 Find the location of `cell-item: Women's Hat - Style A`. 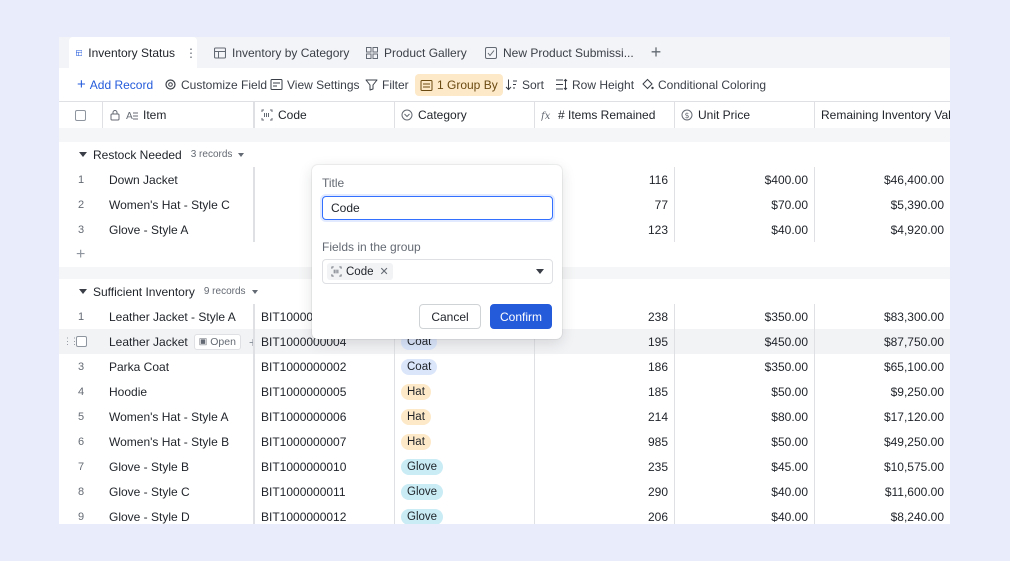

cell-item: Women's Hat - Style A is located at coordinates (179, 416).